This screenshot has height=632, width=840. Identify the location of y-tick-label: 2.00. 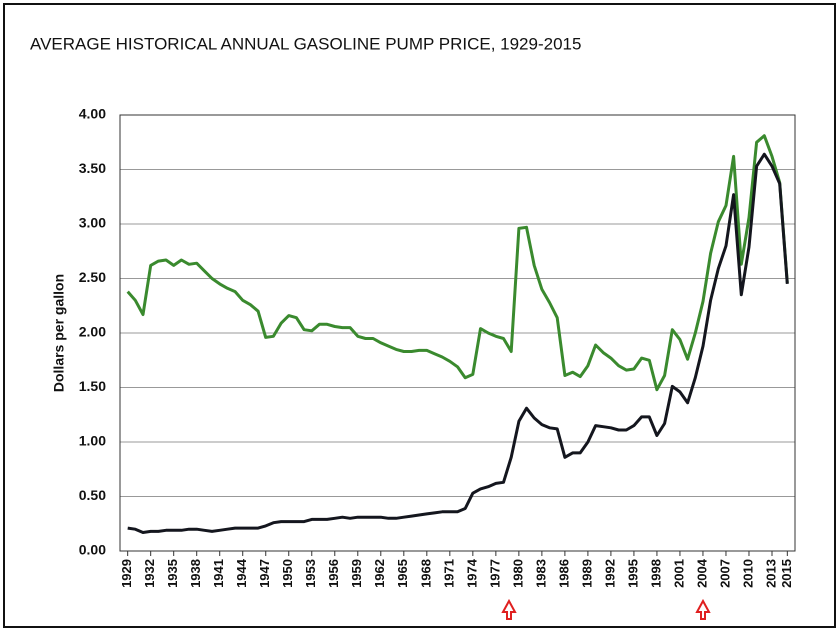
(92, 332).